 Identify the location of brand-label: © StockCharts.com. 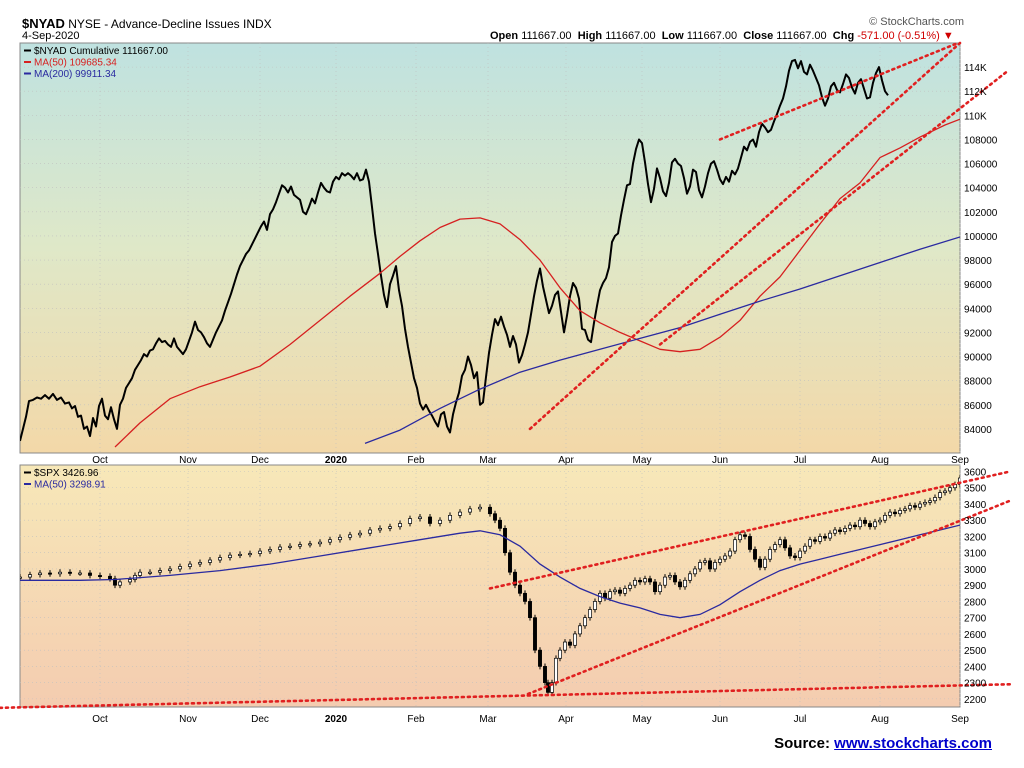
(916, 22).